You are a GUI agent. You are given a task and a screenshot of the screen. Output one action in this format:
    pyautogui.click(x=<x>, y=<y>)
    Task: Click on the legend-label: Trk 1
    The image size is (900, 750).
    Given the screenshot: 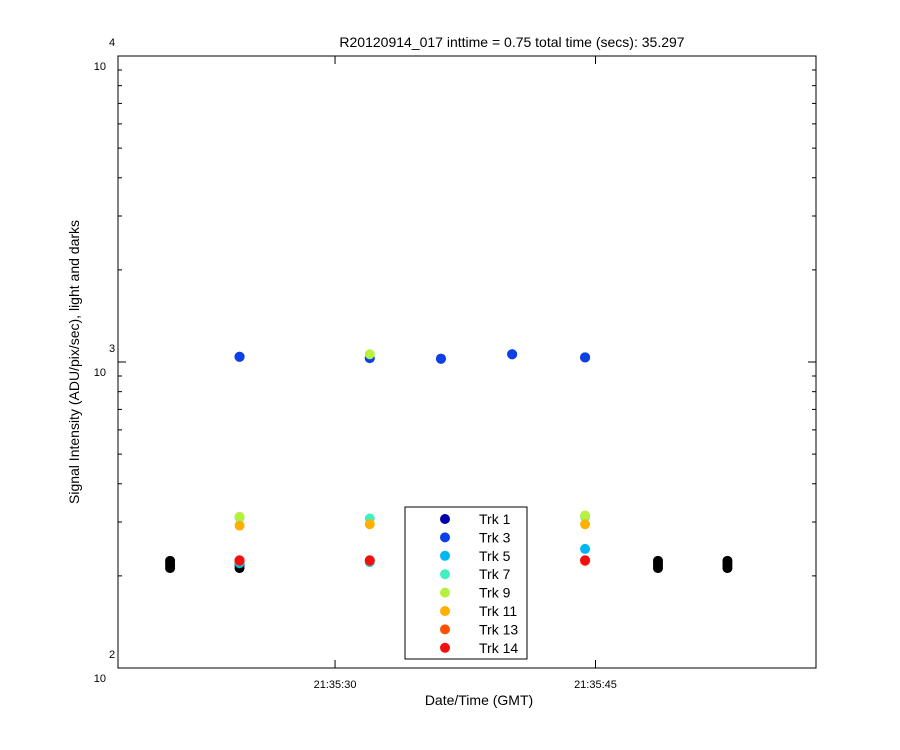 What is the action you would take?
    pyautogui.click(x=495, y=519)
    